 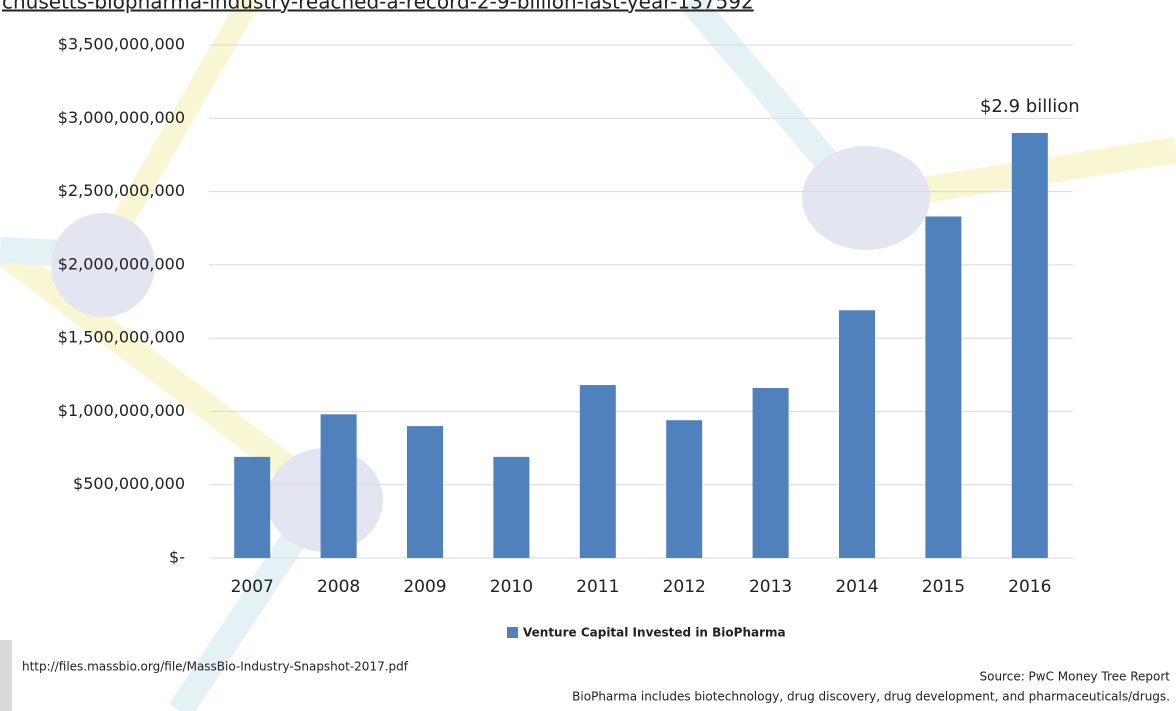 I want to click on x-tick-label: 2011, so click(x=597, y=587).